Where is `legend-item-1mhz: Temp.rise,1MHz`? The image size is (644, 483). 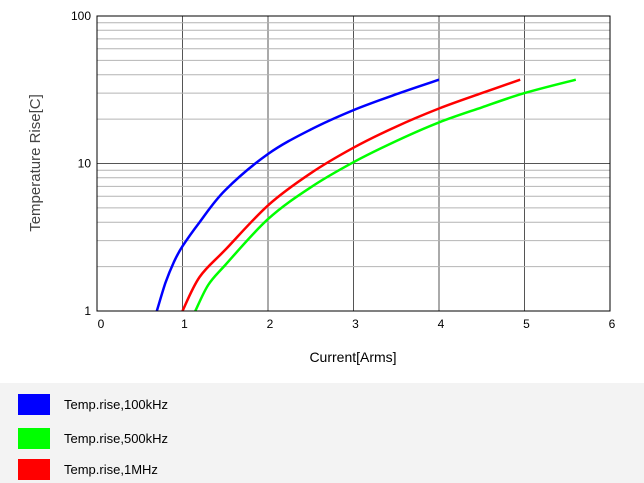 legend-item-1mhz: Temp.rise,1MHz is located at coordinates (88, 469).